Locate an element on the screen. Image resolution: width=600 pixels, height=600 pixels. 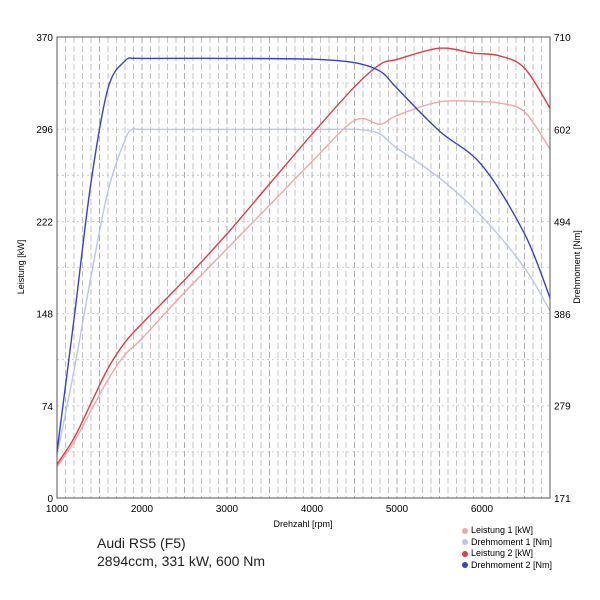
legend-label: Leistung 1 [kW] is located at coordinates (502, 530).